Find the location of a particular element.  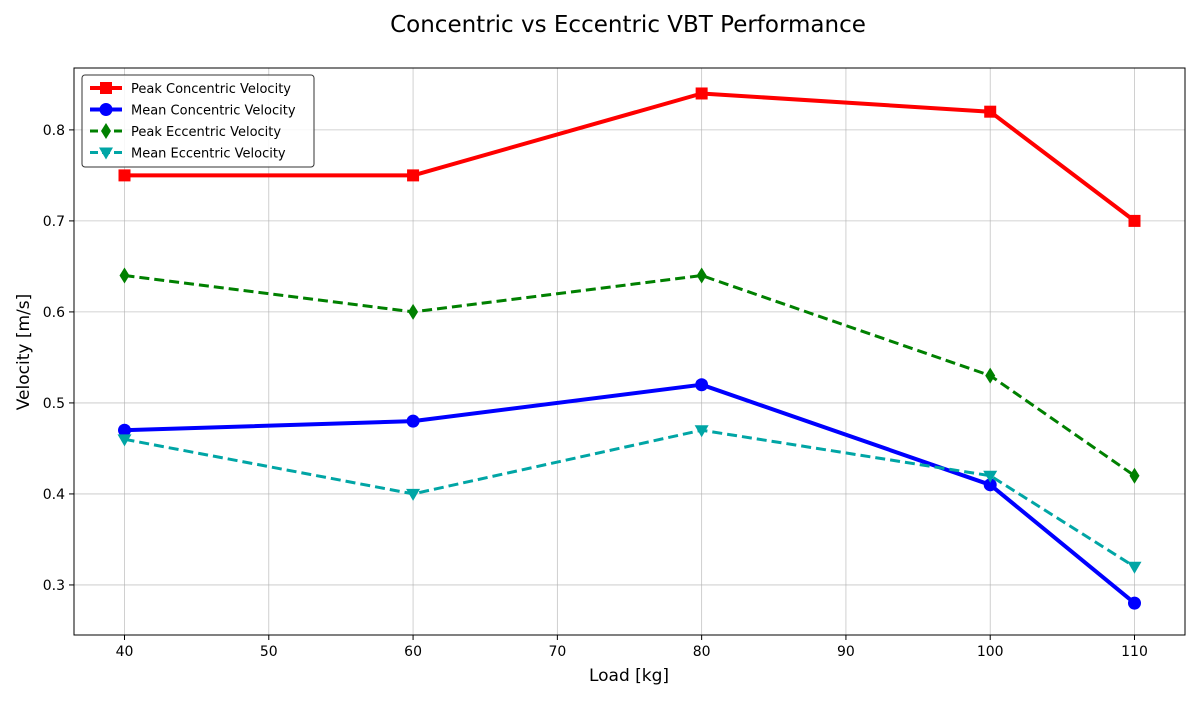

y-tick-label: 0.7 is located at coordinates (54, 222).